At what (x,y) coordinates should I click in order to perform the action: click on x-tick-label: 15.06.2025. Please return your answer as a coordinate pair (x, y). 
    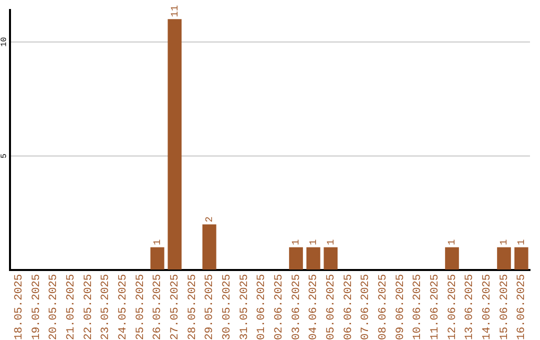
    Looking at the image, I should click on (504, 307).